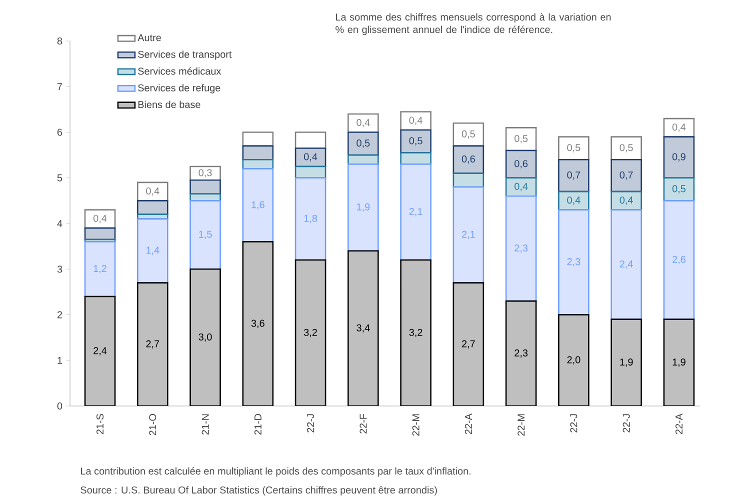 This screenshot has width=751, height=496. I want to click on data-label: 2,7, so click(468, 344).